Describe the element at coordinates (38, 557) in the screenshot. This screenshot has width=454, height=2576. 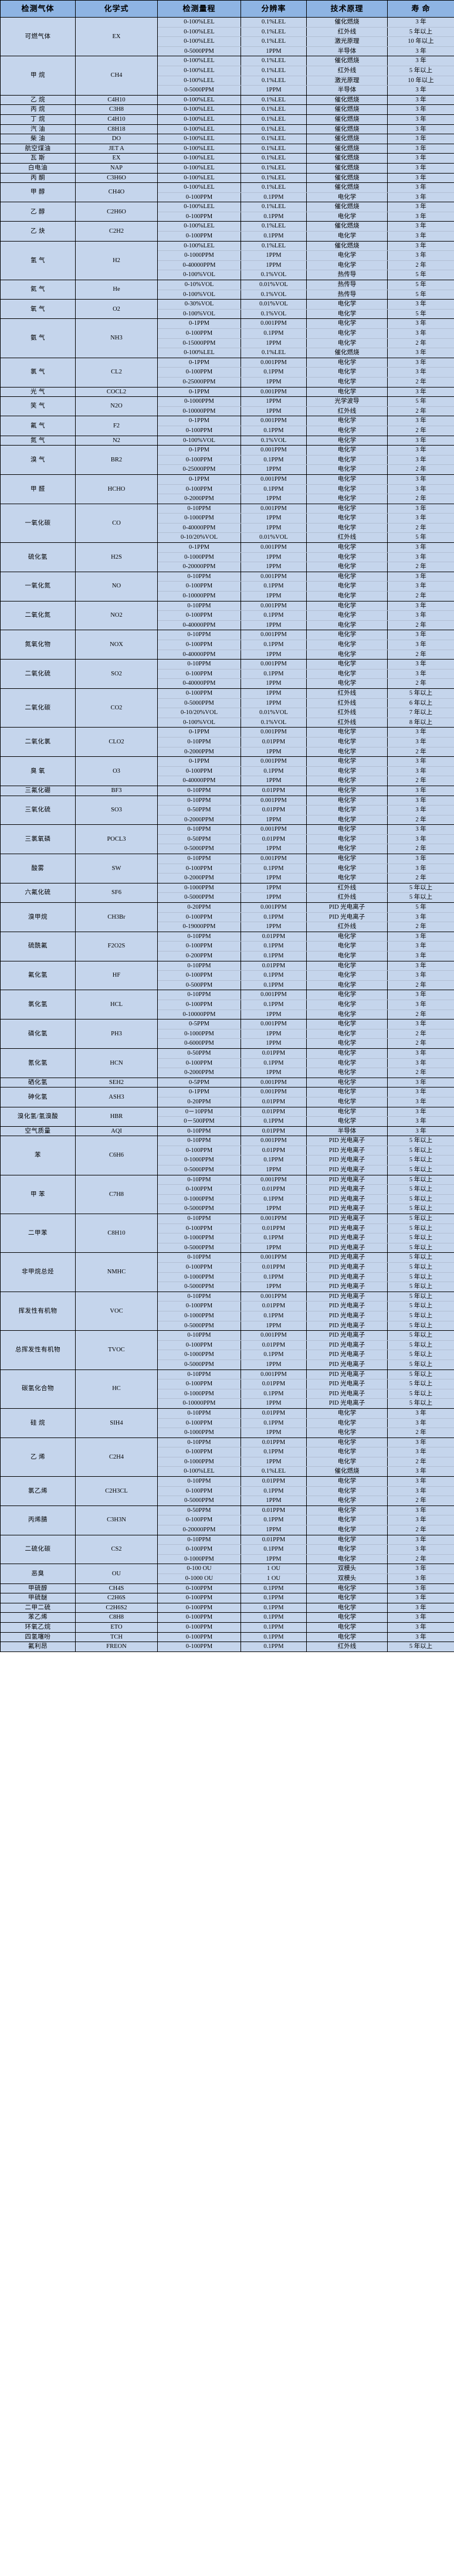
I see `gas-name-cell: 硫化氢` at that location.